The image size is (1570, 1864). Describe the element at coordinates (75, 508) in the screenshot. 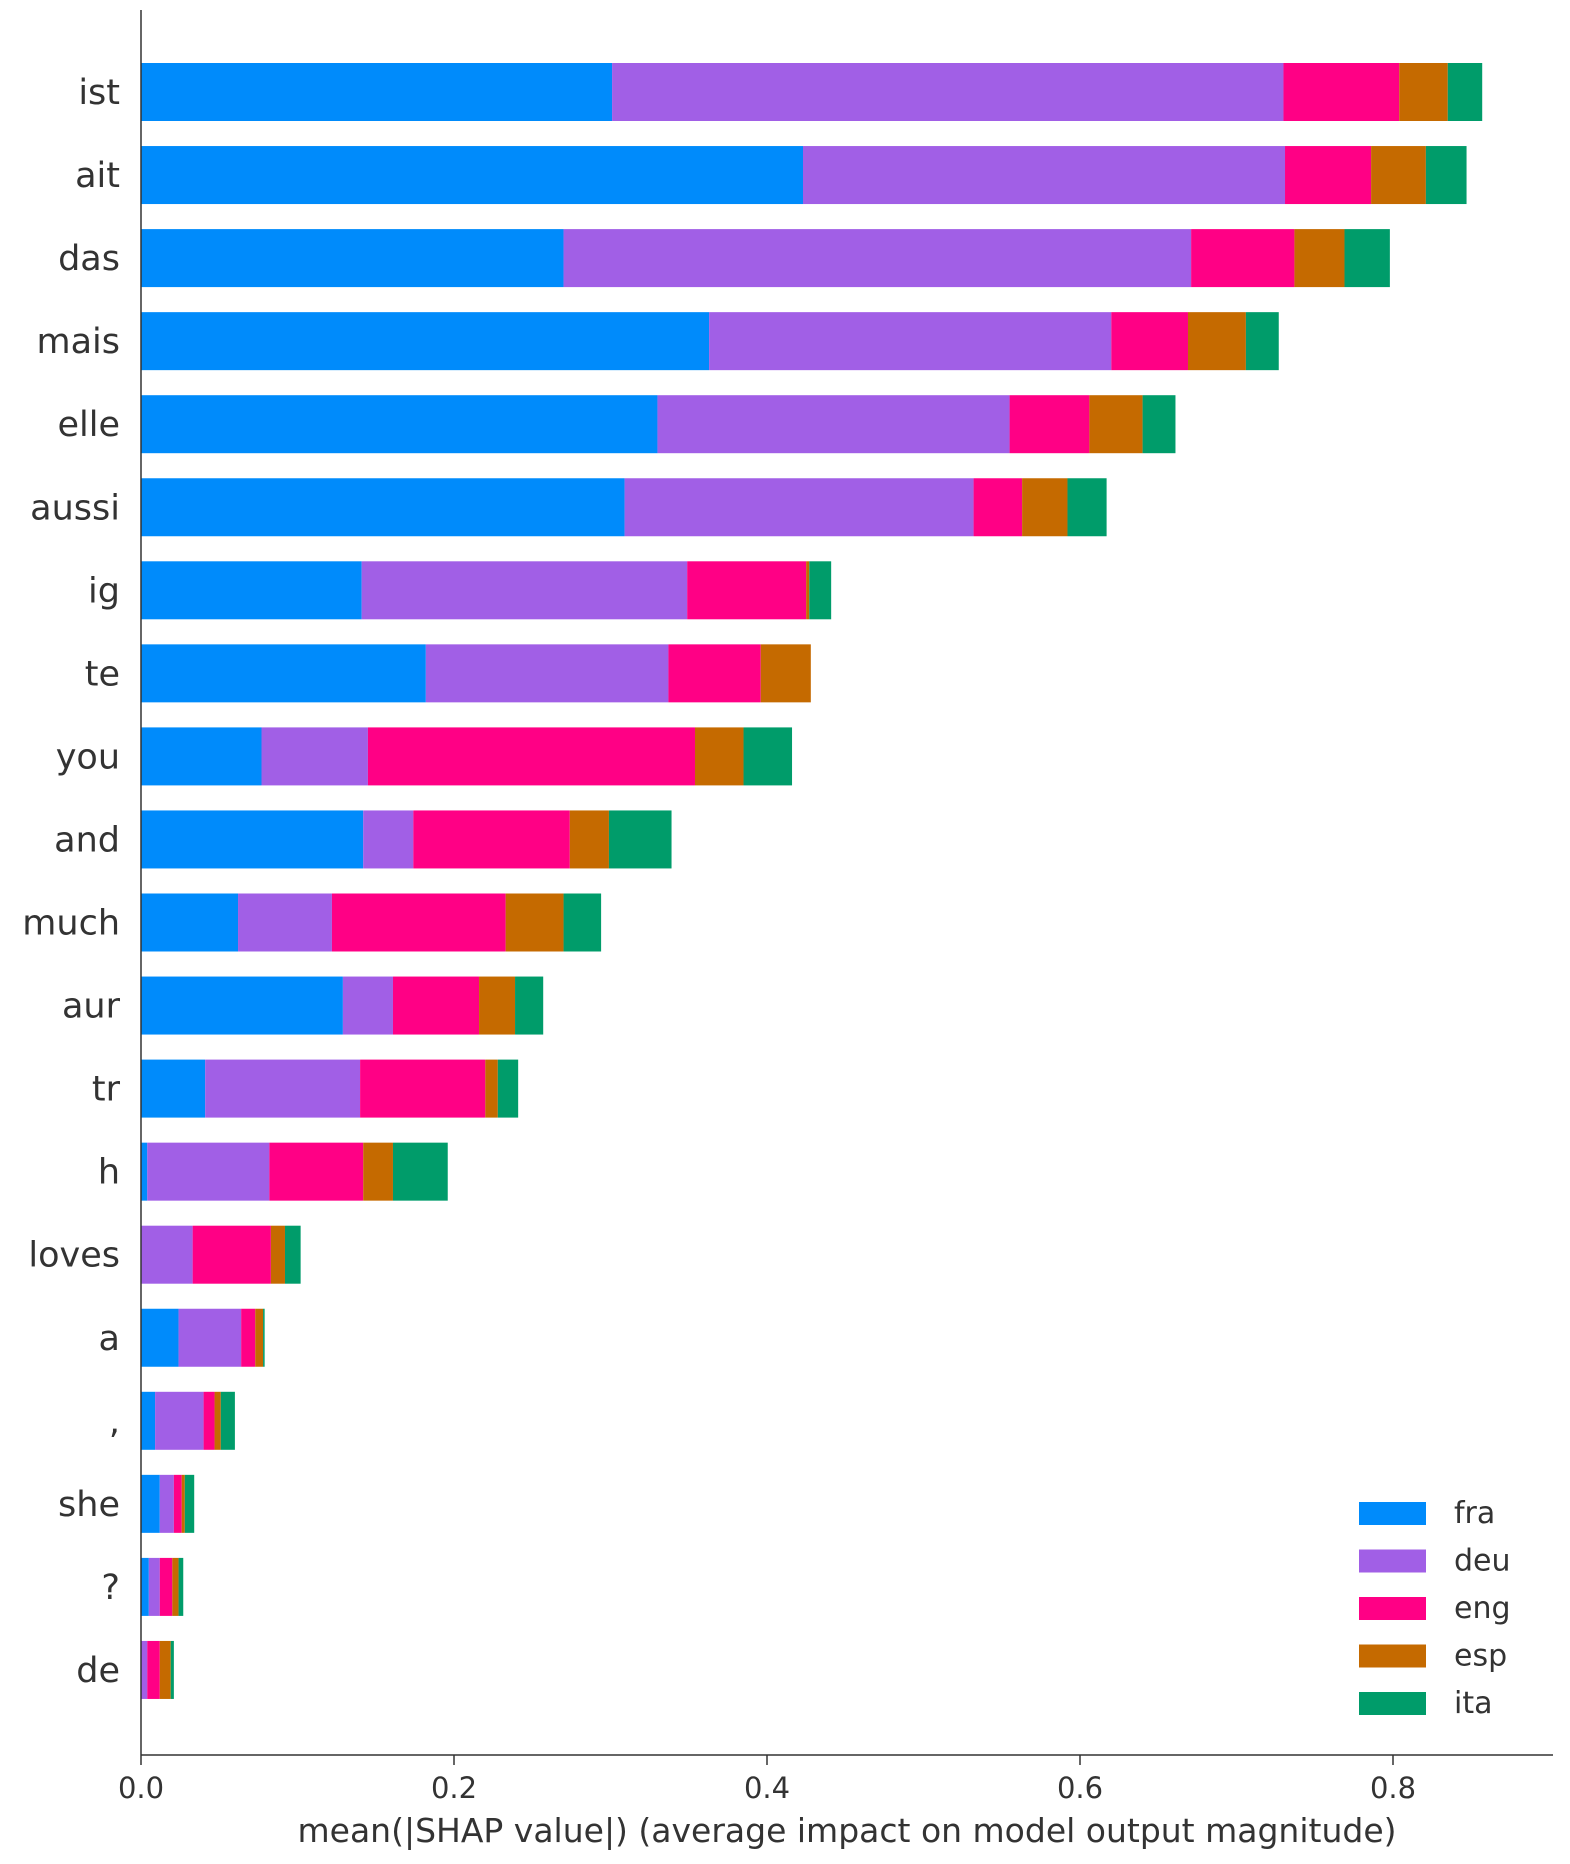

I see `category-label: aussi` at that location.